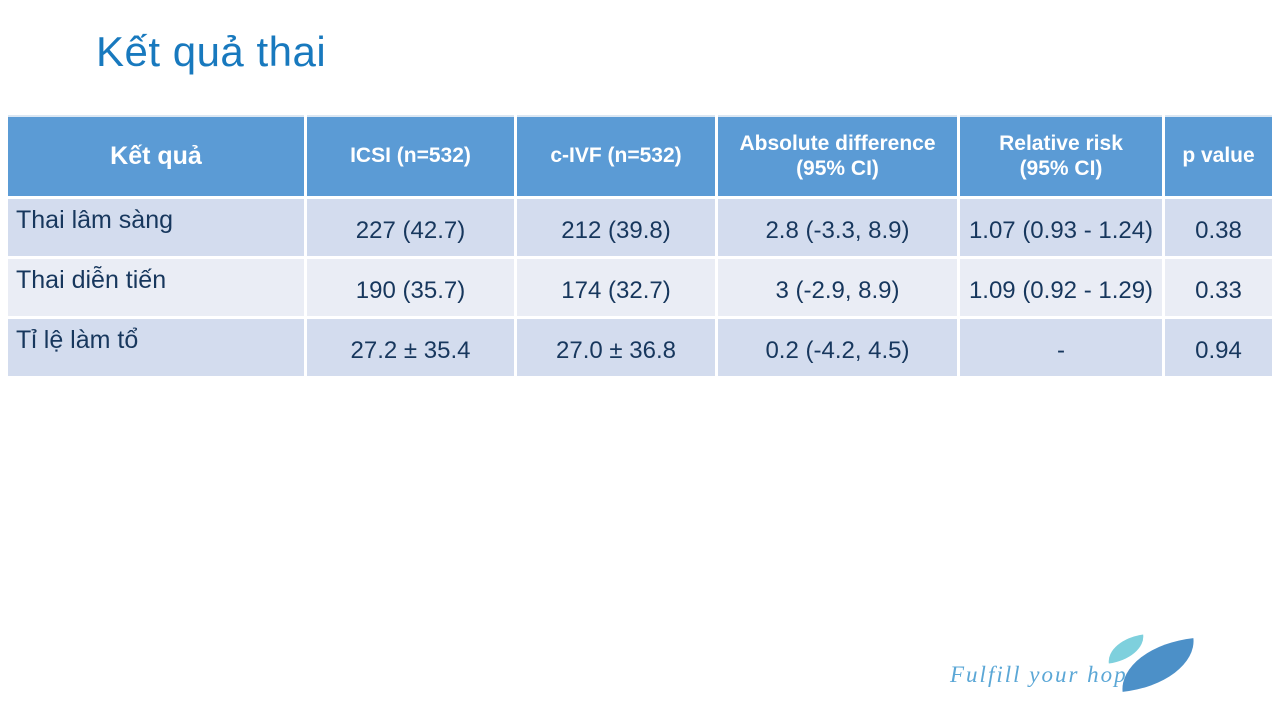  Describe the element at coordinates (616, 227) in the screenshot. I see `cell-civf: 212 (39.8)` at that location.